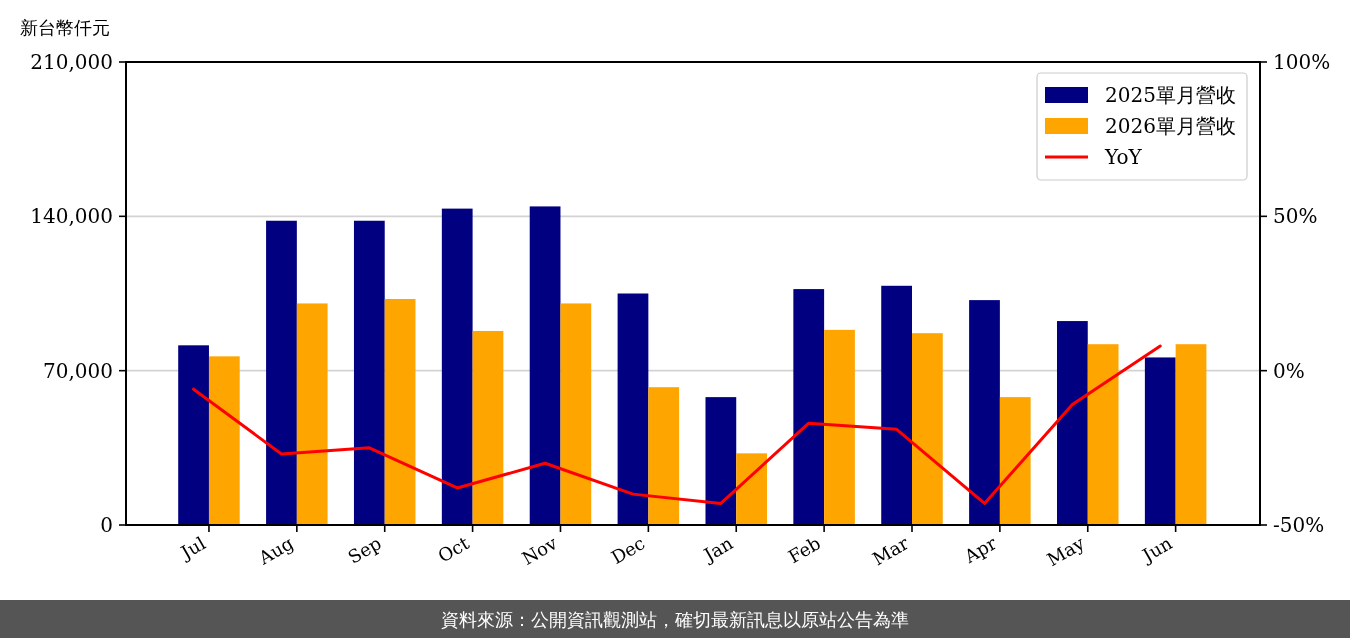  I want to click on x-tick-label: Jun, so click(1156, 549).